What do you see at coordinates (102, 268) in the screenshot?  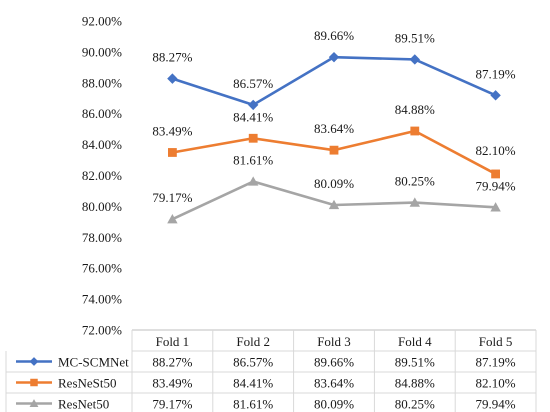 I see `y-tick-label: 76.00%` at bounding box center [102, 268].